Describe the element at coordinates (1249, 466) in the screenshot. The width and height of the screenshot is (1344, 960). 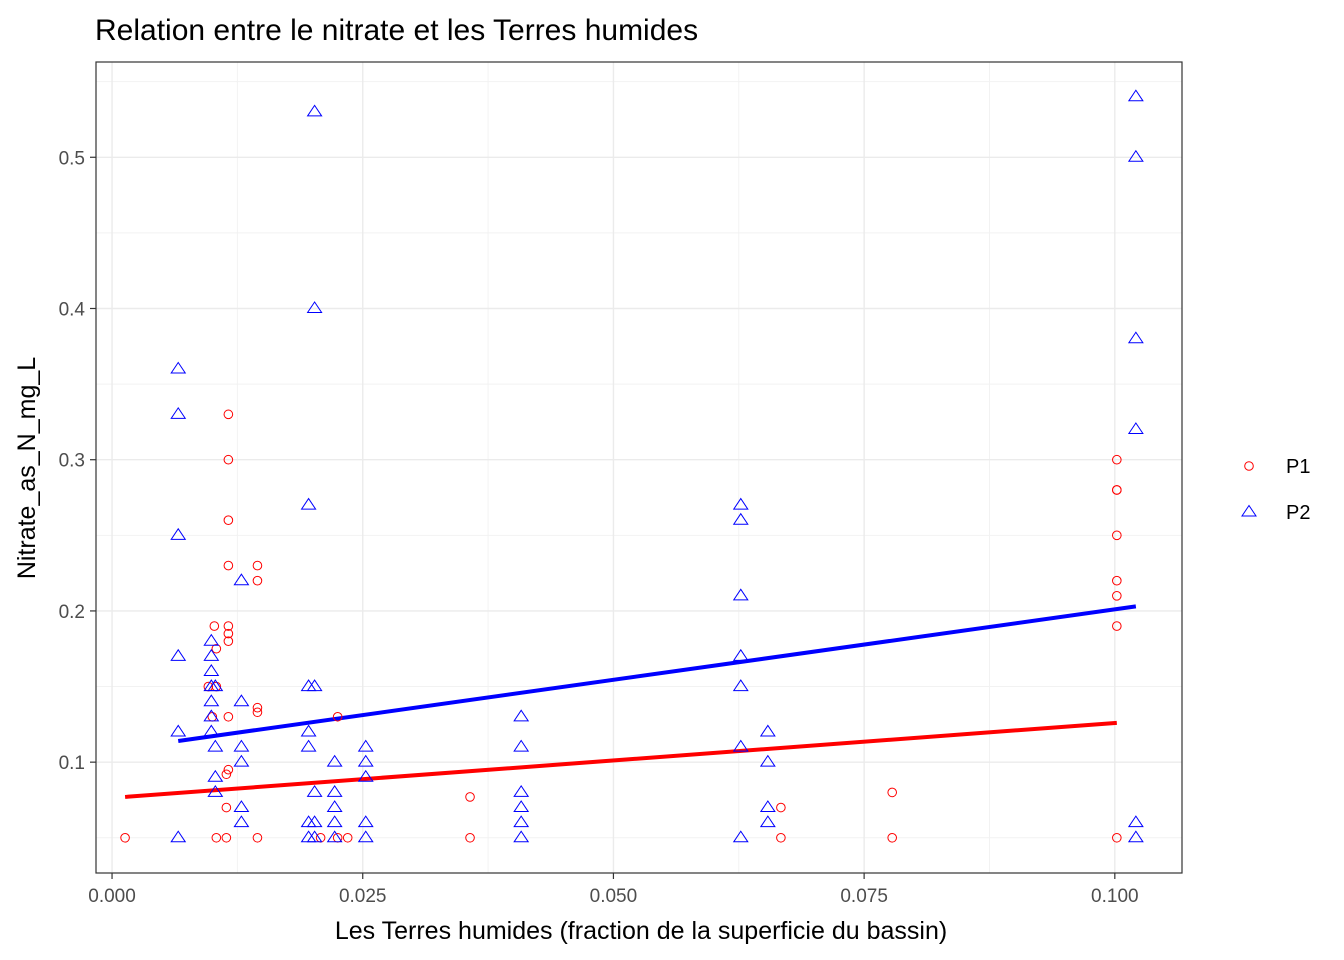
I see `legend-key-p1` at that location.